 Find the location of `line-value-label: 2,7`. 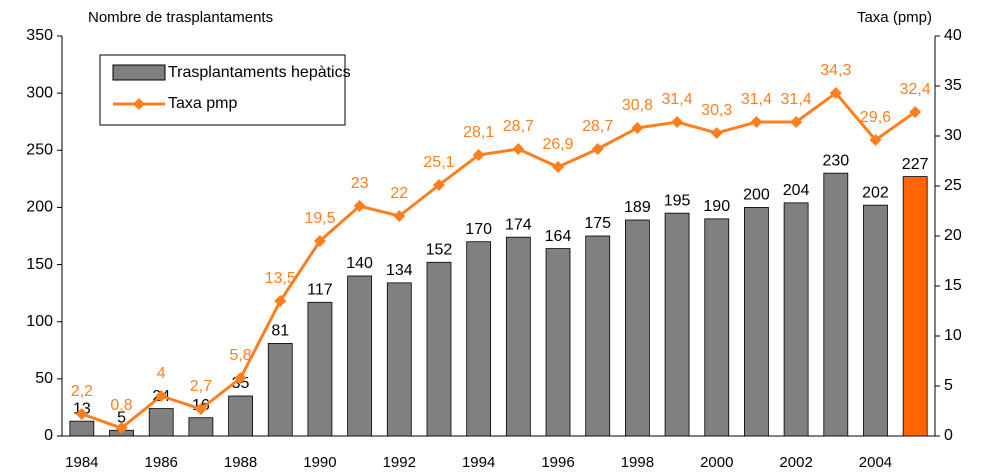

line-value-label: 2,7 is located at coordinates (201, 386).